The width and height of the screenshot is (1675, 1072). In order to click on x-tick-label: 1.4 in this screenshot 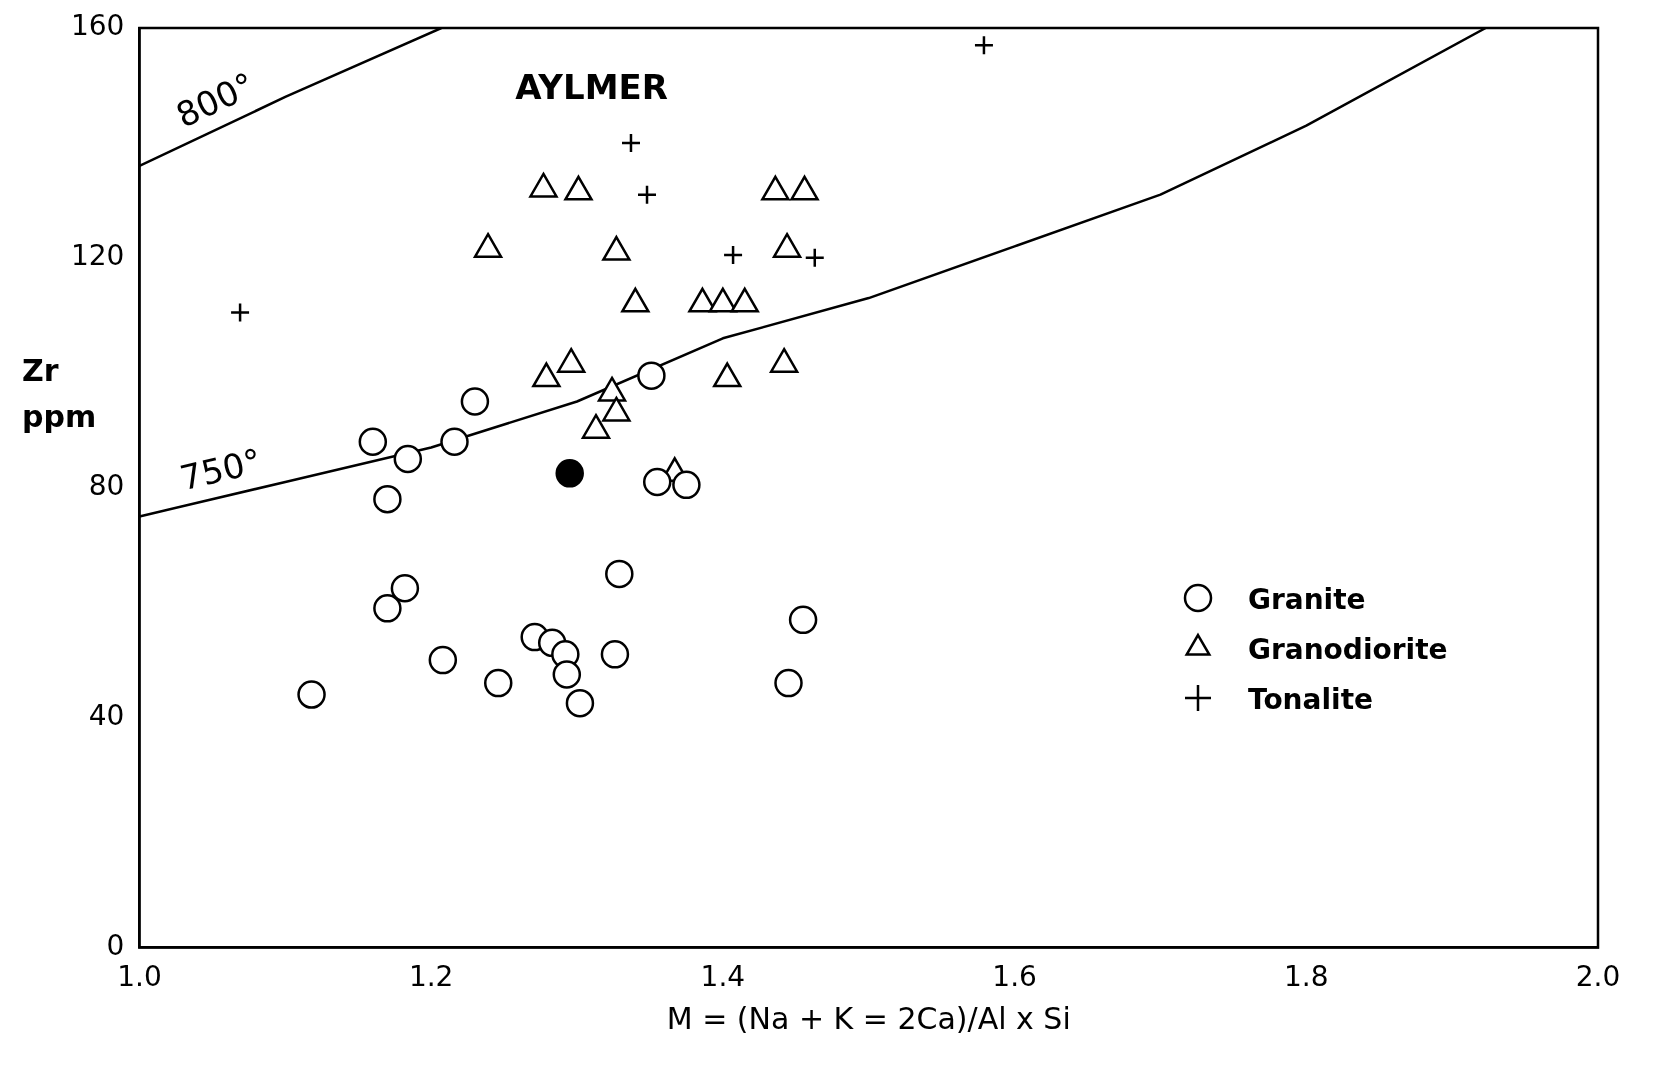, I will do `click(723, 977)`.